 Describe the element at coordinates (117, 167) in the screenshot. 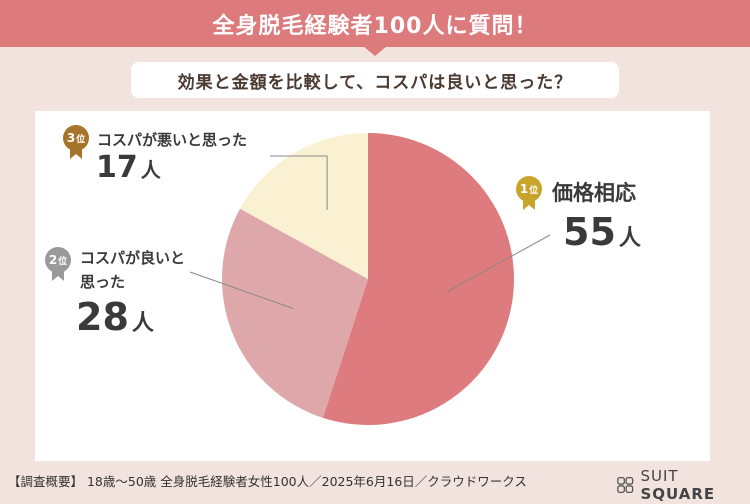

I see `rank-3-count: 17` at that location.